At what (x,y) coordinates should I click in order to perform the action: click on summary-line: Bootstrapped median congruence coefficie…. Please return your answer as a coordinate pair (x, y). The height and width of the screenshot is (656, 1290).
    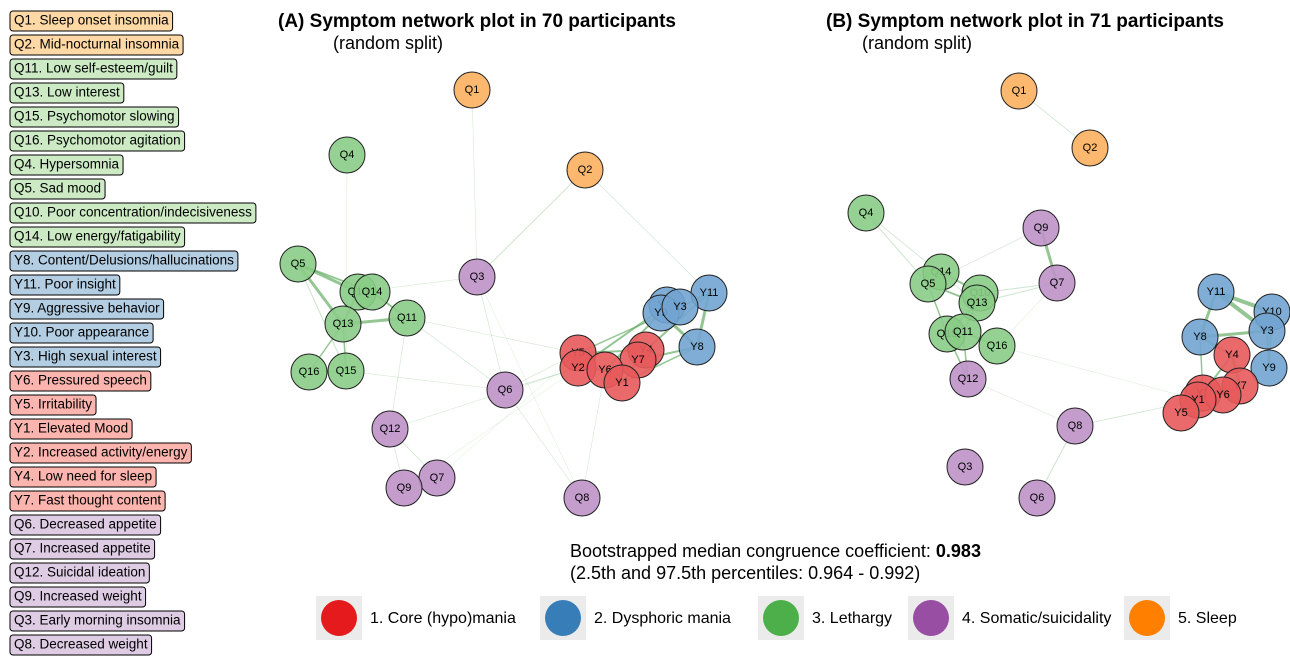
    Looking at the image, I should click on (775, 551).